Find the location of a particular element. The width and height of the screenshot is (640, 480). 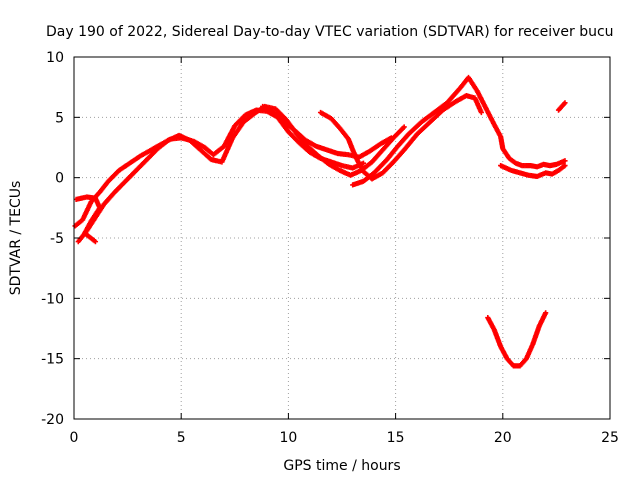

x-tick-label: 10 is located at coordinates (288, 438).